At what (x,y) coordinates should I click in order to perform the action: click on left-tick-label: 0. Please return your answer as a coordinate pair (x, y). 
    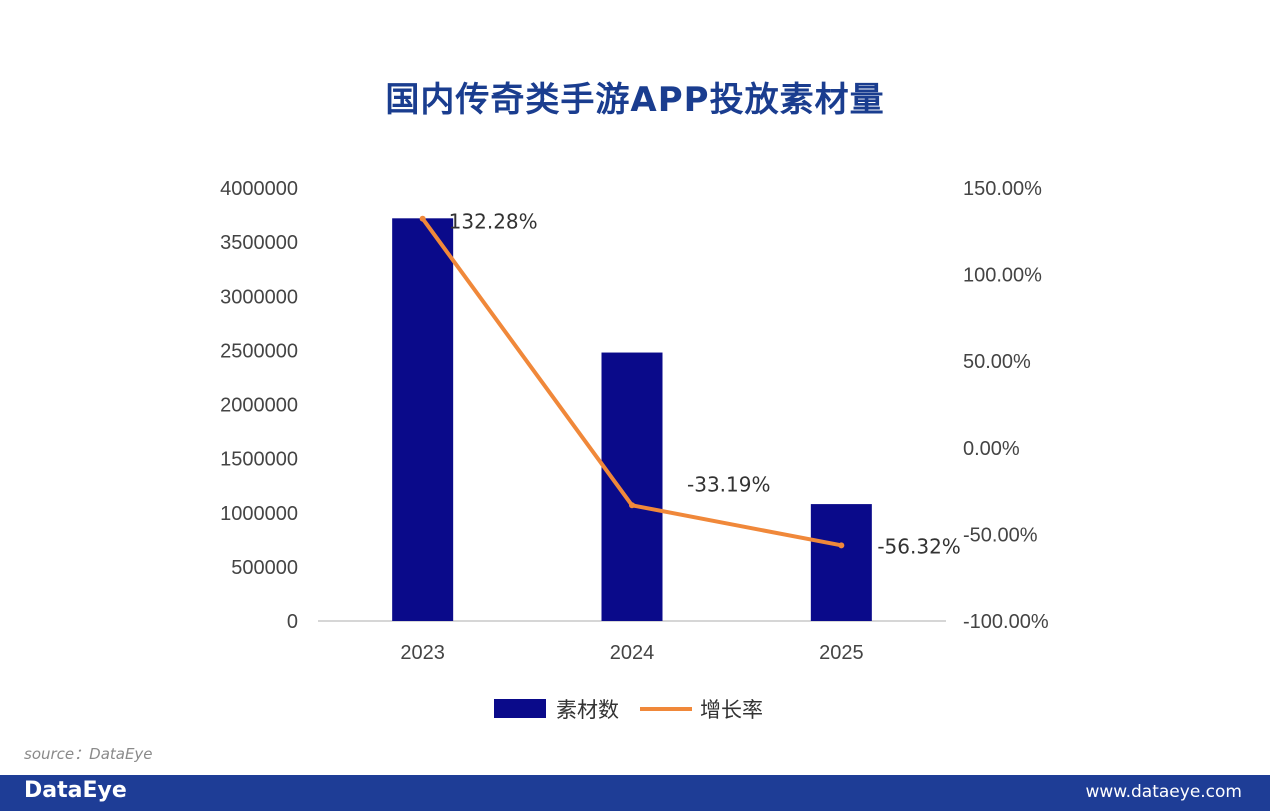
    Looking at the image, I should click on (292, 622).